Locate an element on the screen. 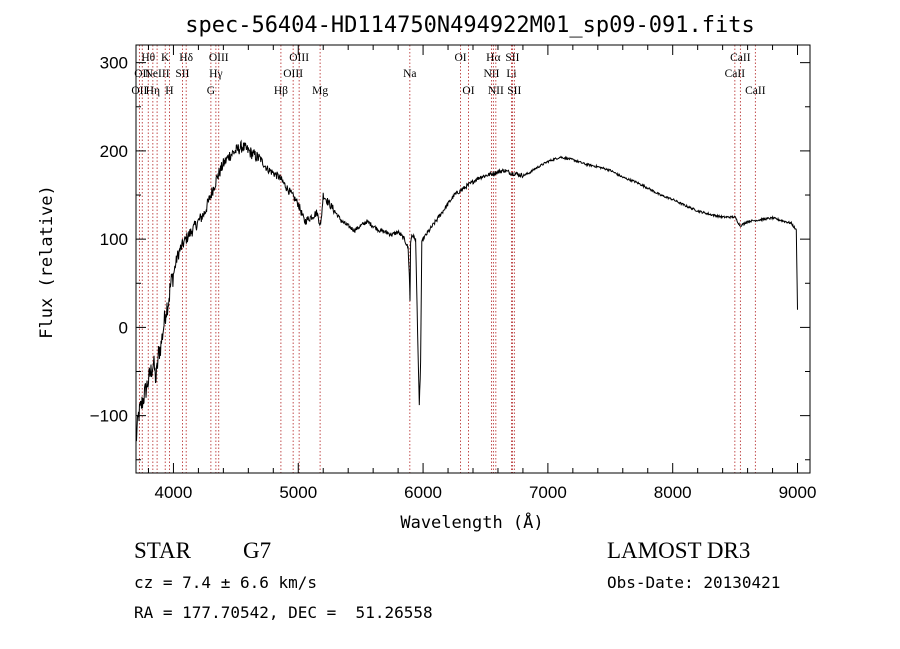 The image size is (900, 649). y-tick-label-4: 300 is located at coordinates (114, 63).